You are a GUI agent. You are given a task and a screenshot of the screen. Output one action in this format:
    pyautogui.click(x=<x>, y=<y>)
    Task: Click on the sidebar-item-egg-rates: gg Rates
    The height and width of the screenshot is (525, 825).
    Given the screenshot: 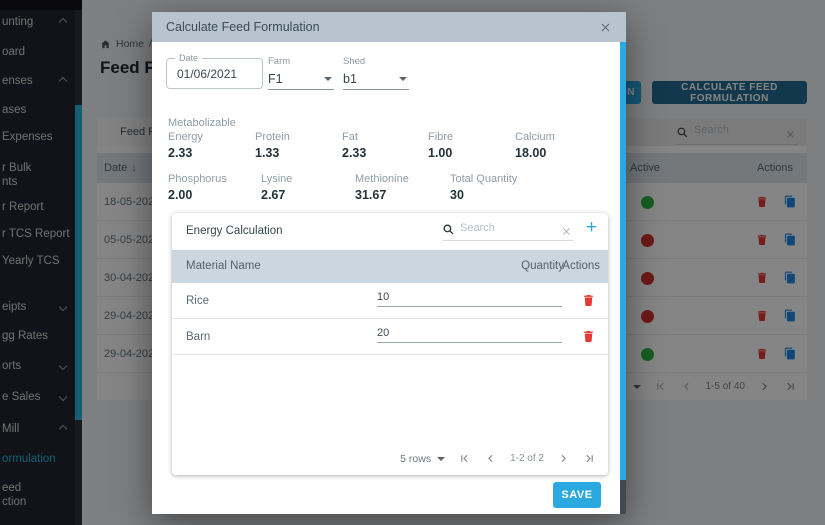 What is the action you would take?
    pyautogui.click(x=25, y=336)
    